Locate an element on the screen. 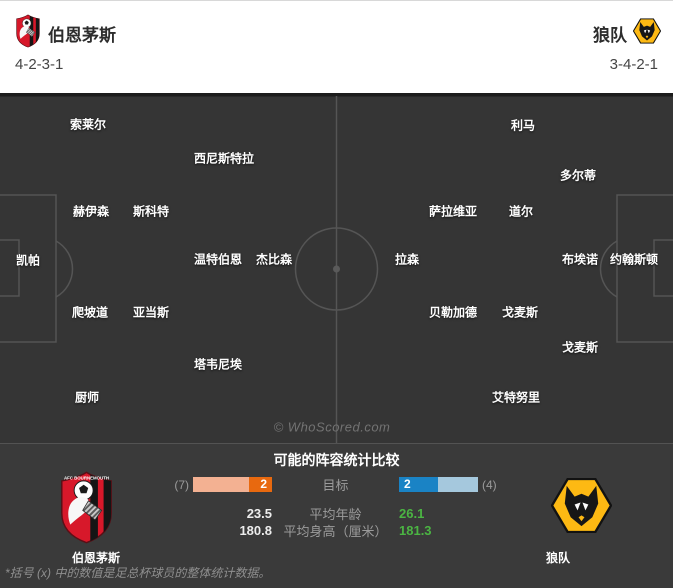  crest-banner-text: AFC BOURNEMOUTH is located at coordinates (86, 477).